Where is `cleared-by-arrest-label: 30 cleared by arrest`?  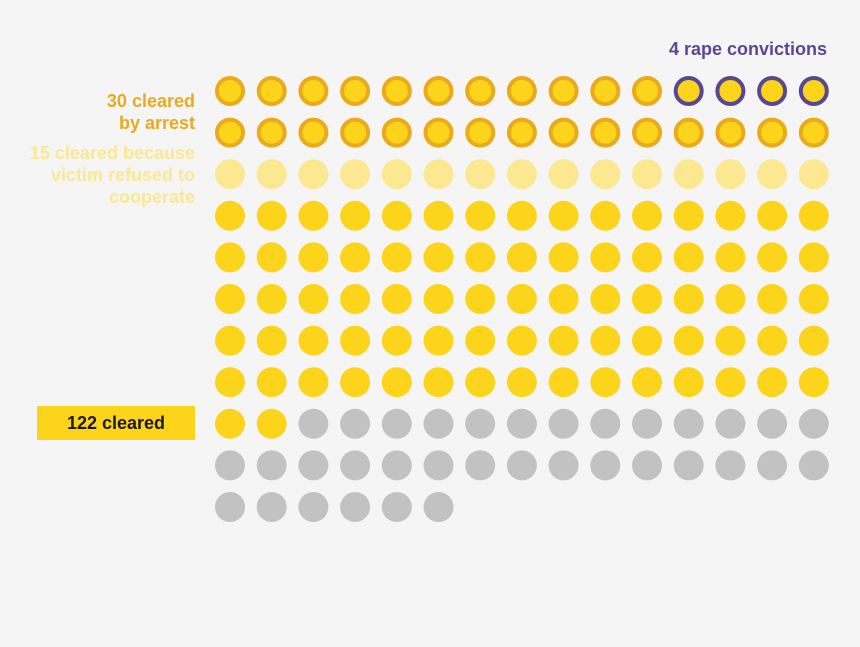 cleared-by-arrest-label: 30 cleared by arrest is located at coordinates (97, 112).